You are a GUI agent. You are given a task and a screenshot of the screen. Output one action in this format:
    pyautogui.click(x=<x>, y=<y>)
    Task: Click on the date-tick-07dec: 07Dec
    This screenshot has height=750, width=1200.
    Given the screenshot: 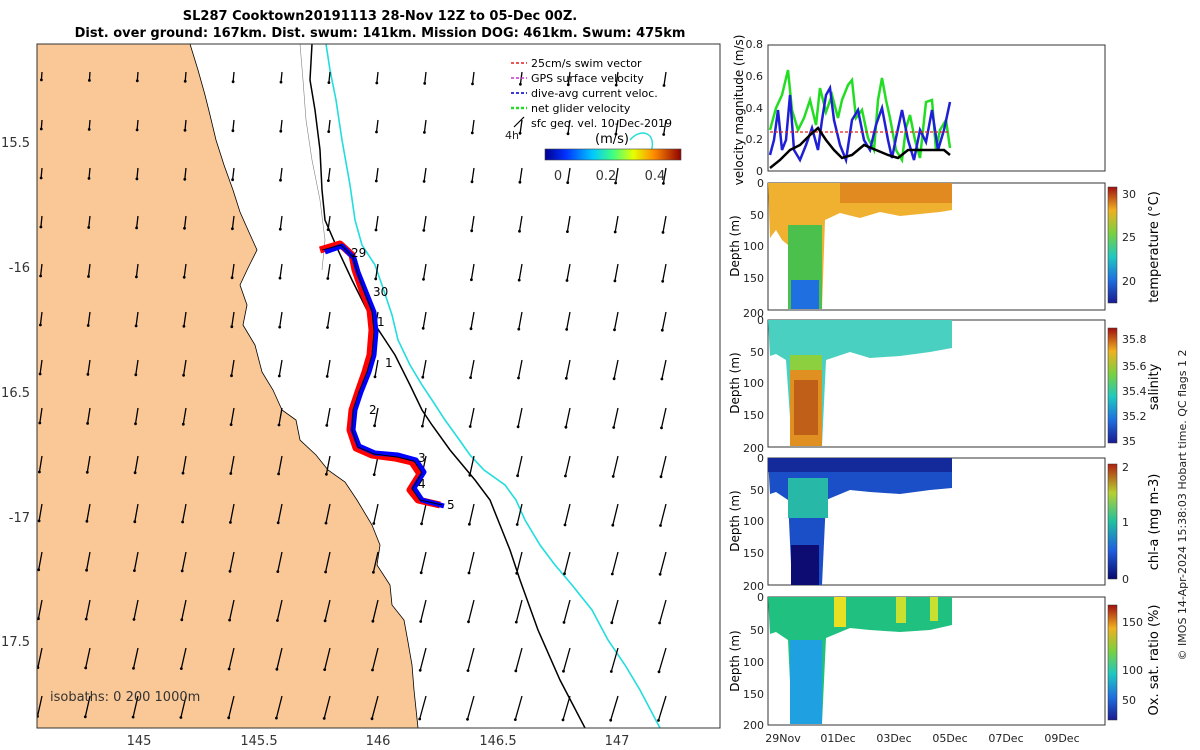 What is the action you would take?
    pyautogui.click(x=1005, y=738)
    